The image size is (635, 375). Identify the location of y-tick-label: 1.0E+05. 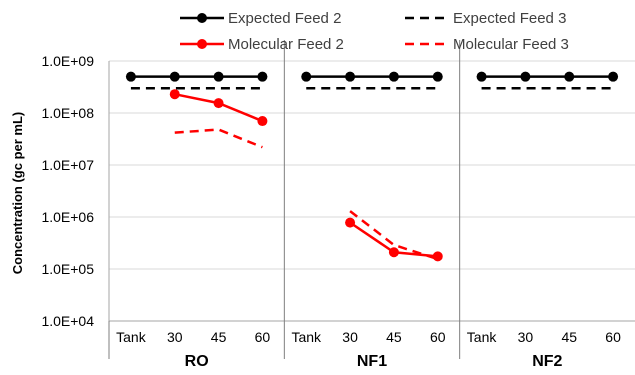
(67, 269).